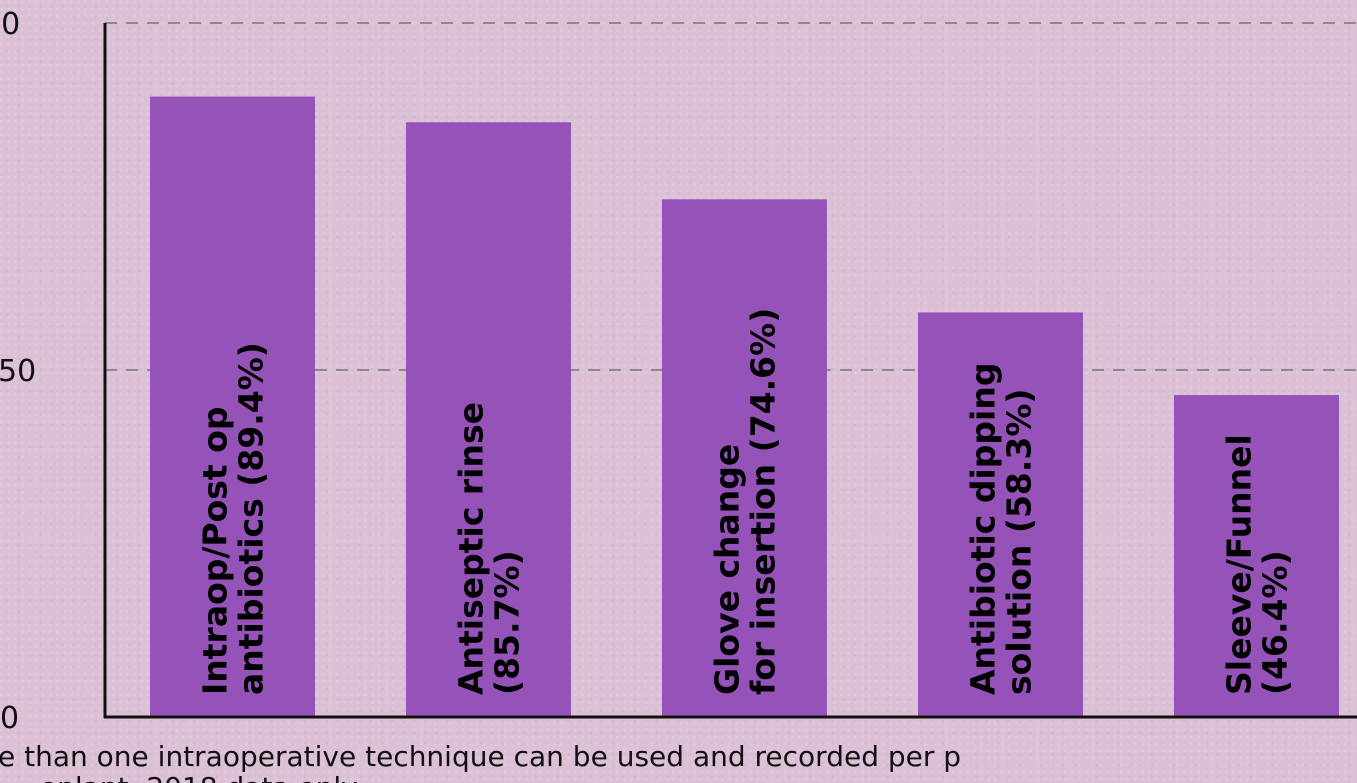 The width and height of the screenshot is (1357, 783). I want to click on y-tick-label-50: 50, so click(18, 371).